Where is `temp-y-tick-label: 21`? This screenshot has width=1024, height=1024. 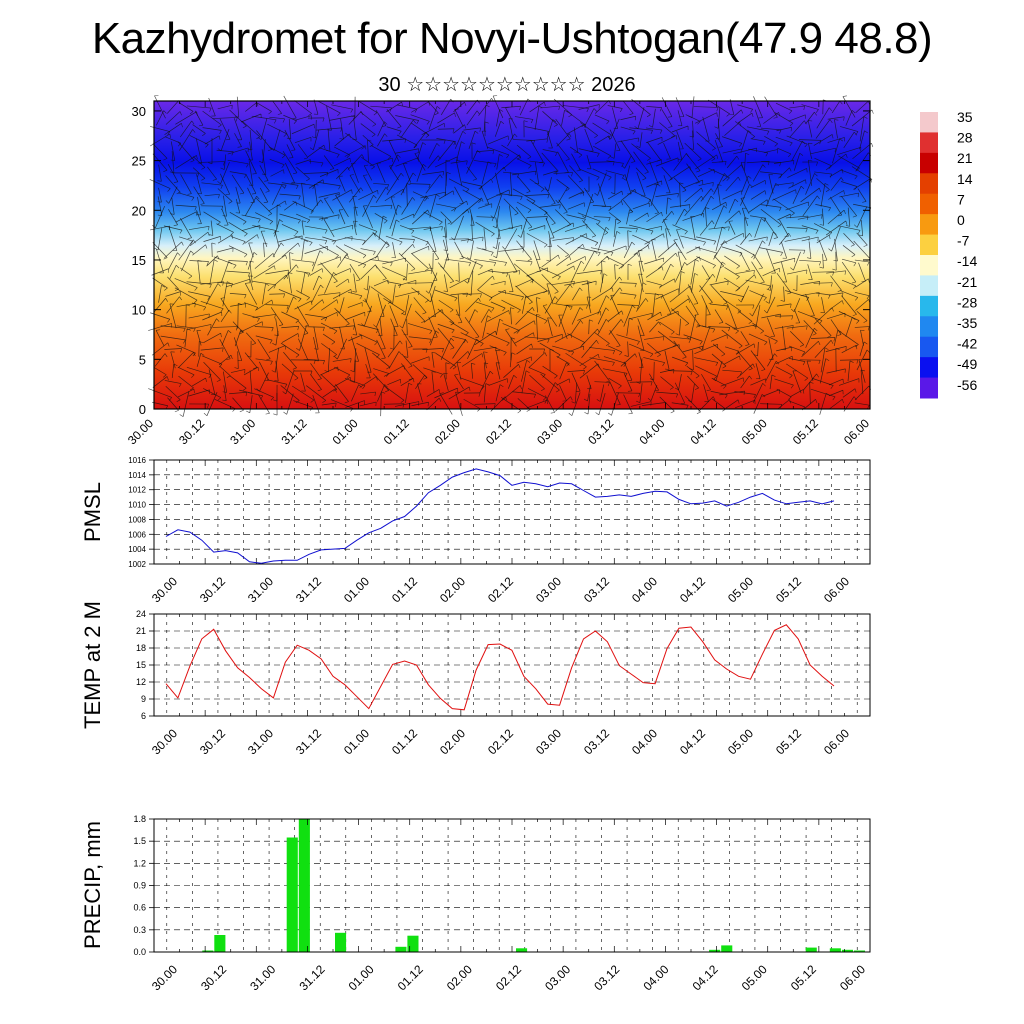 temp-y-tick-label: 21 is located at coordinates (141, 631).